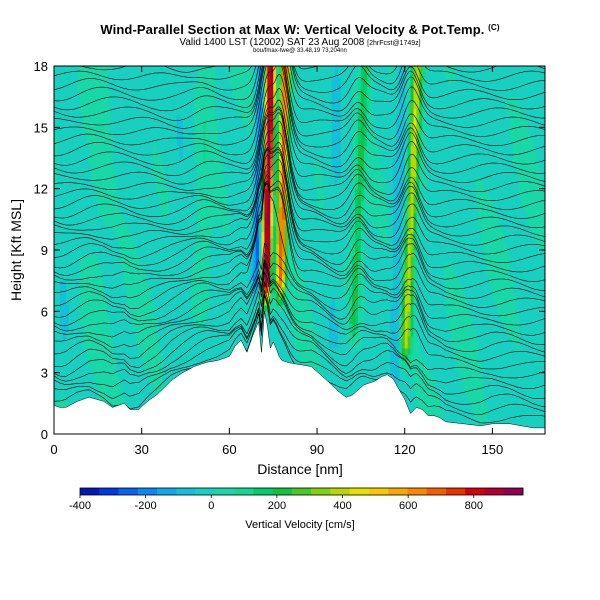  Describe the element at coordinates (41, 189) in the screenshot. I see `y-tick-label: 12` at that location.